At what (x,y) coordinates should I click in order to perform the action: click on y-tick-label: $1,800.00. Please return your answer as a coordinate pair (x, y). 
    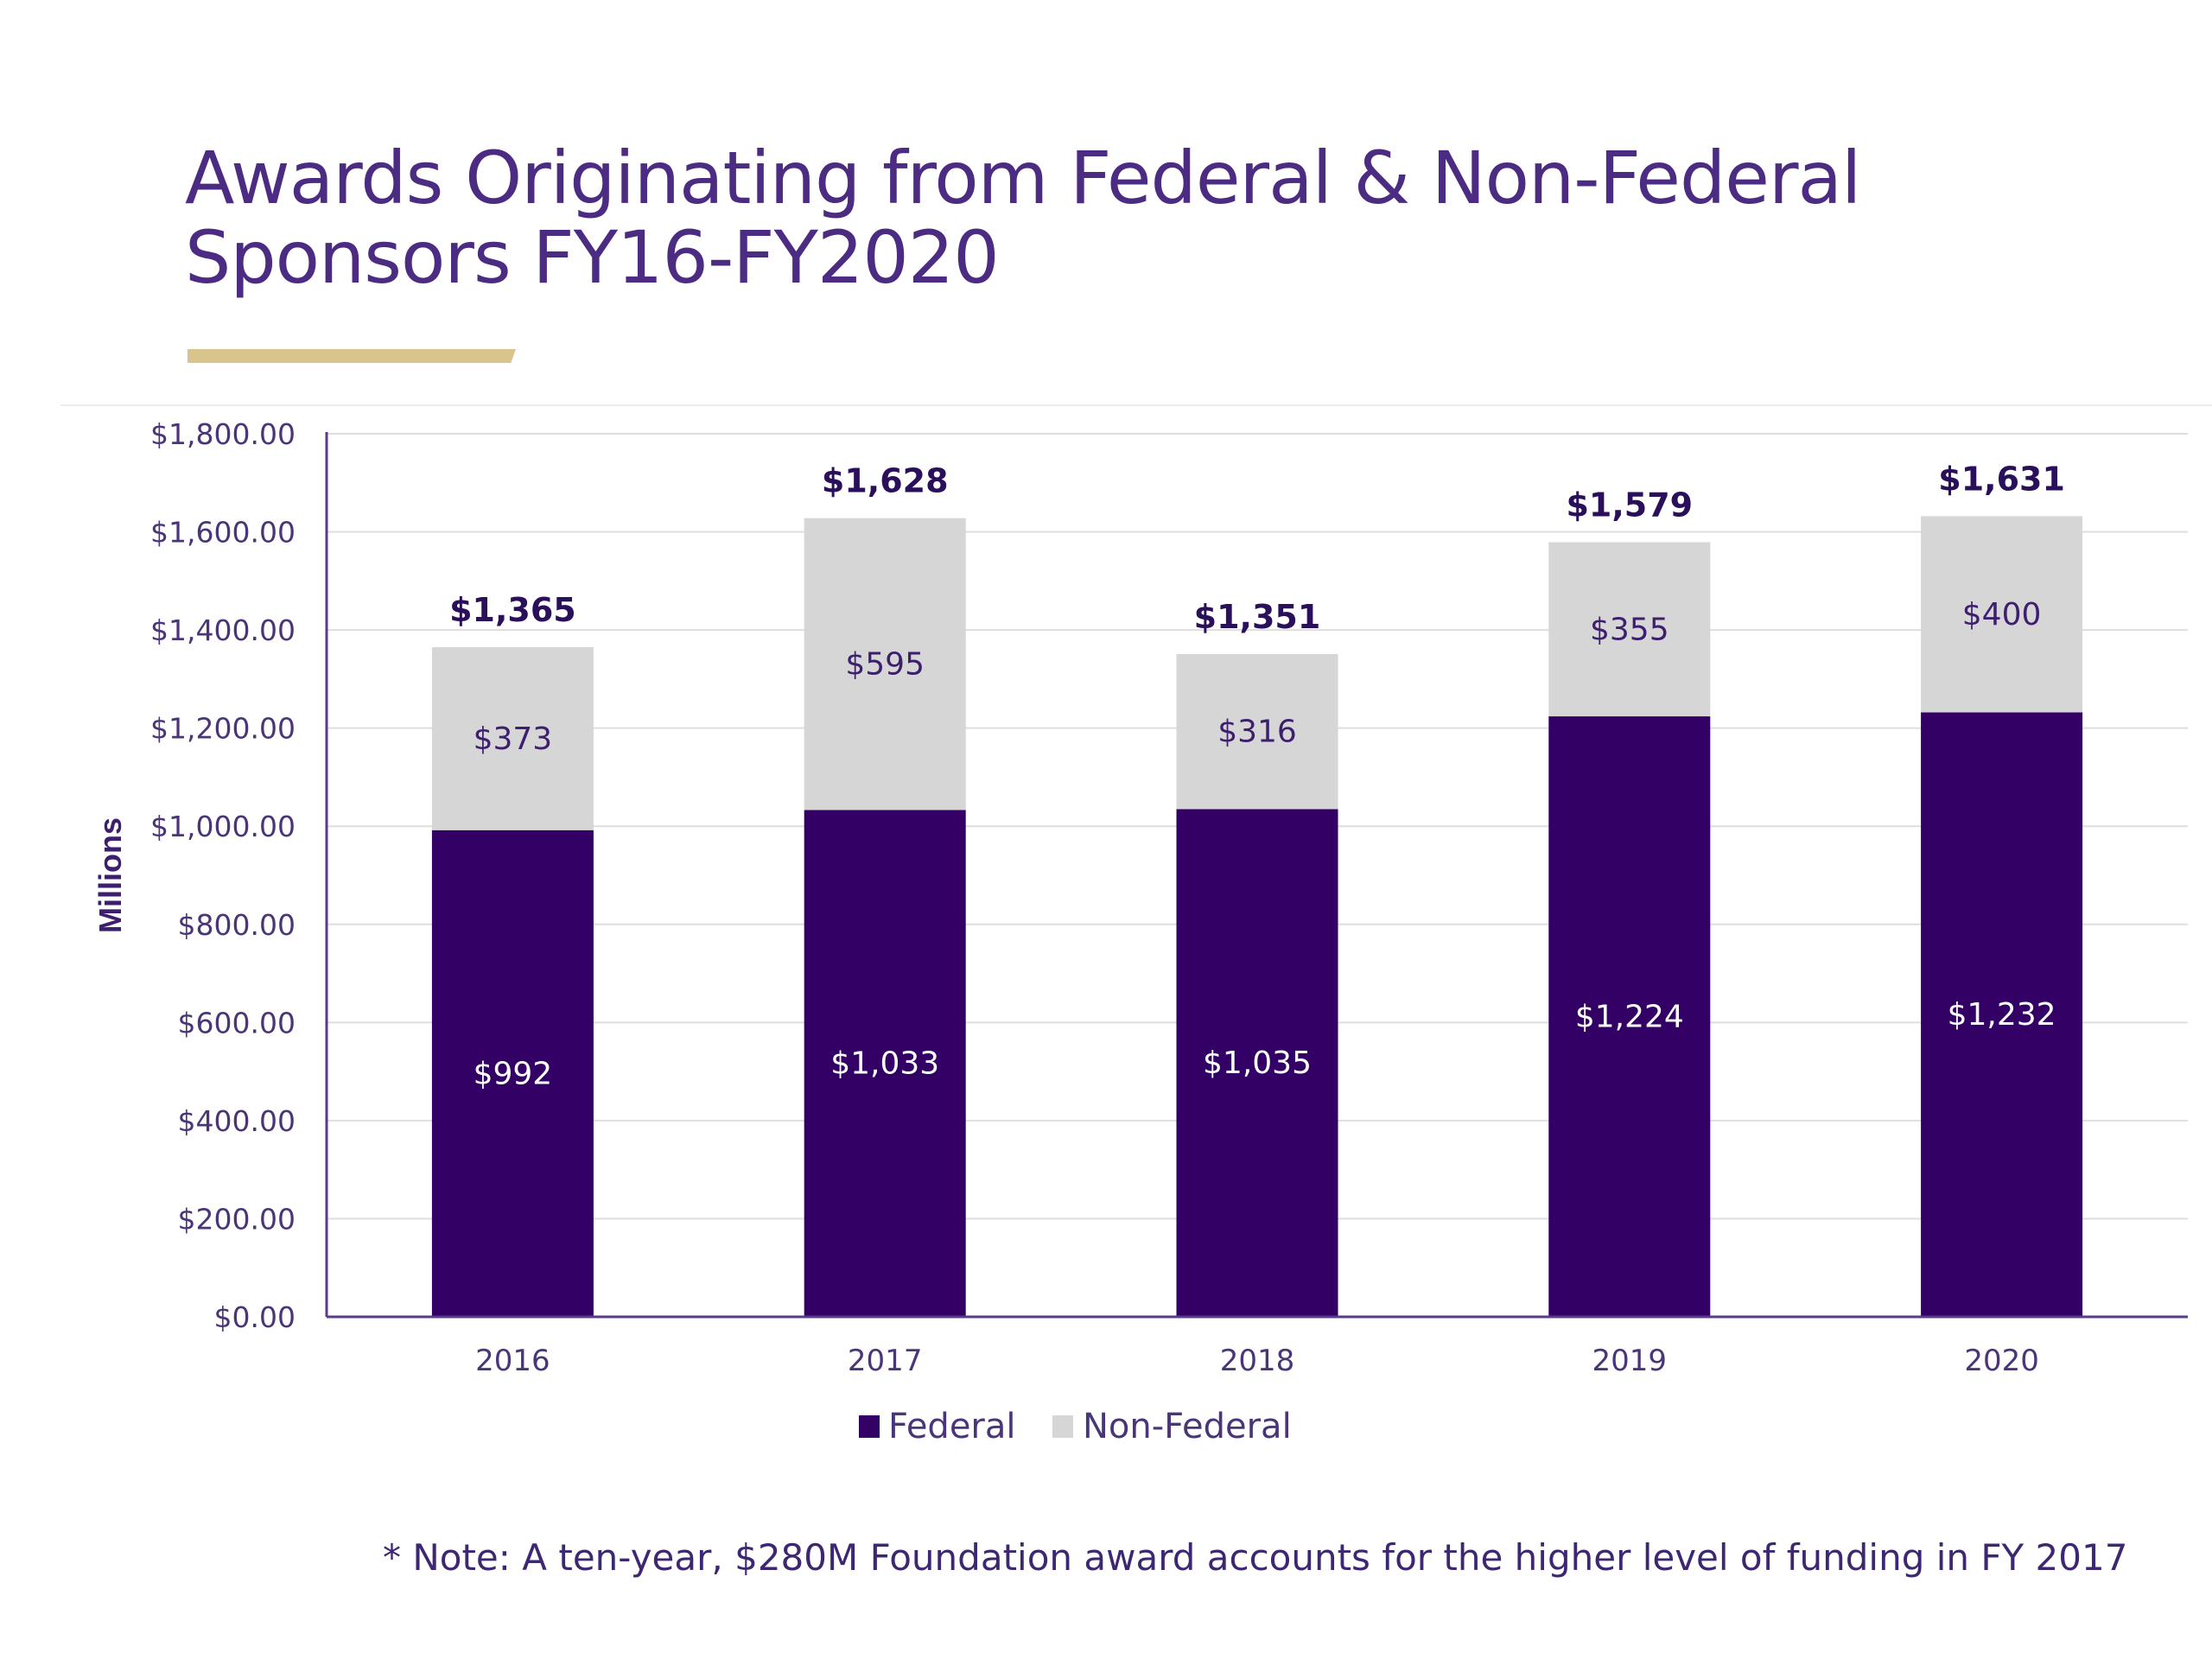
    Looking at the image, I should click on (223, 434).